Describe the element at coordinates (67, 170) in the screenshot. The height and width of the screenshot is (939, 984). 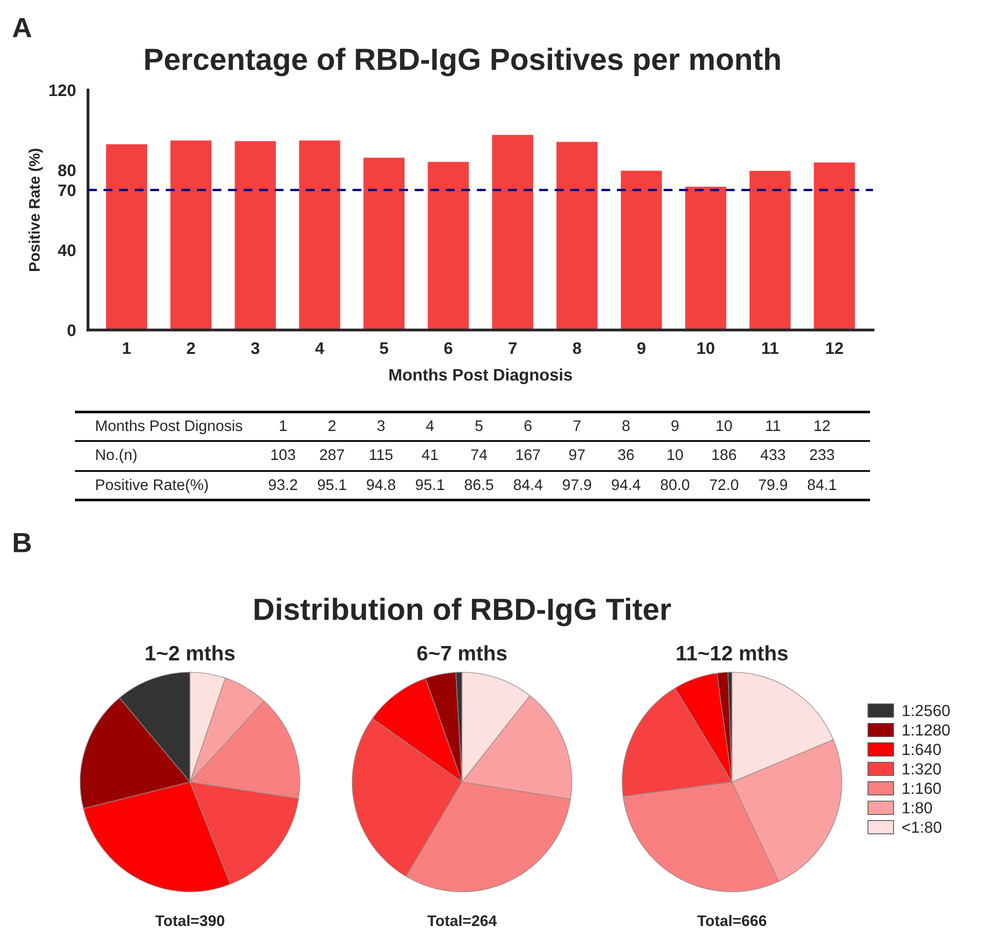
I see `y-tick-label: 80` at that location.